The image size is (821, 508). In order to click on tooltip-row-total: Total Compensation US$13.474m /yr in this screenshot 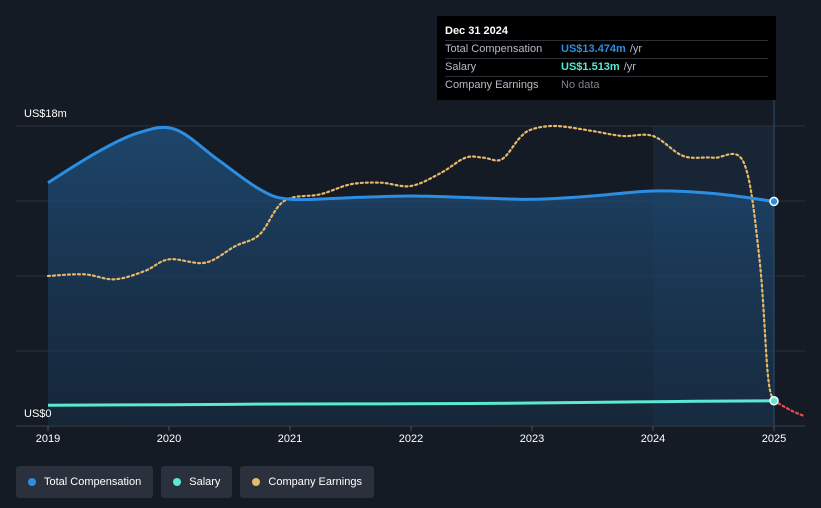, I will do `click(606, 49)`.